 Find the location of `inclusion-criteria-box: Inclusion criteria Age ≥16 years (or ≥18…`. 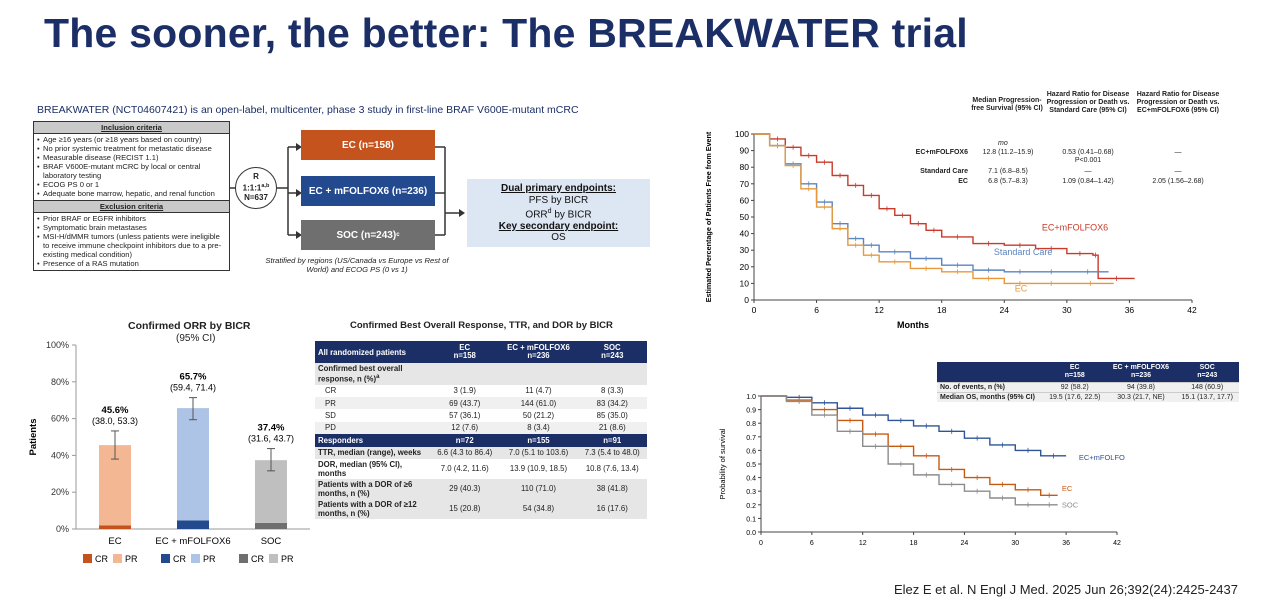

inclusion-criteria-box: Inclusion criteria Age ≥16 years (or ≥18… is located at coordinates (131, 161).